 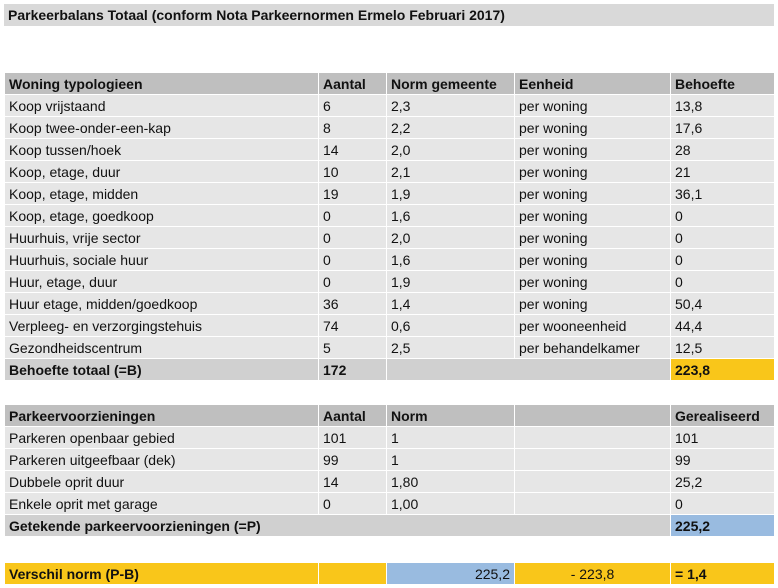 I want to click on behoefte-total-value: 223,8, so click(x=722, y=369).